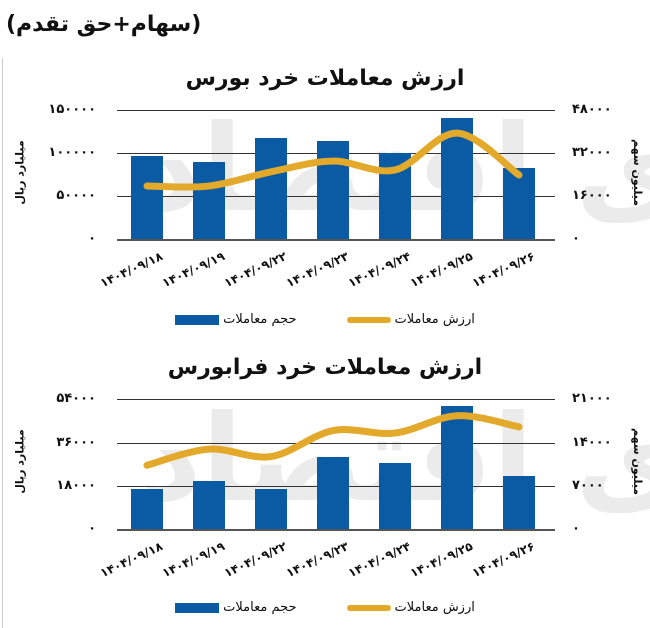 This screenshot has height=628, width=650. What do you see at coordinates (592, 152) in the screenshot?
I see `right-tick: ۳۲۰۰۰` at bounding box center [592, 152].